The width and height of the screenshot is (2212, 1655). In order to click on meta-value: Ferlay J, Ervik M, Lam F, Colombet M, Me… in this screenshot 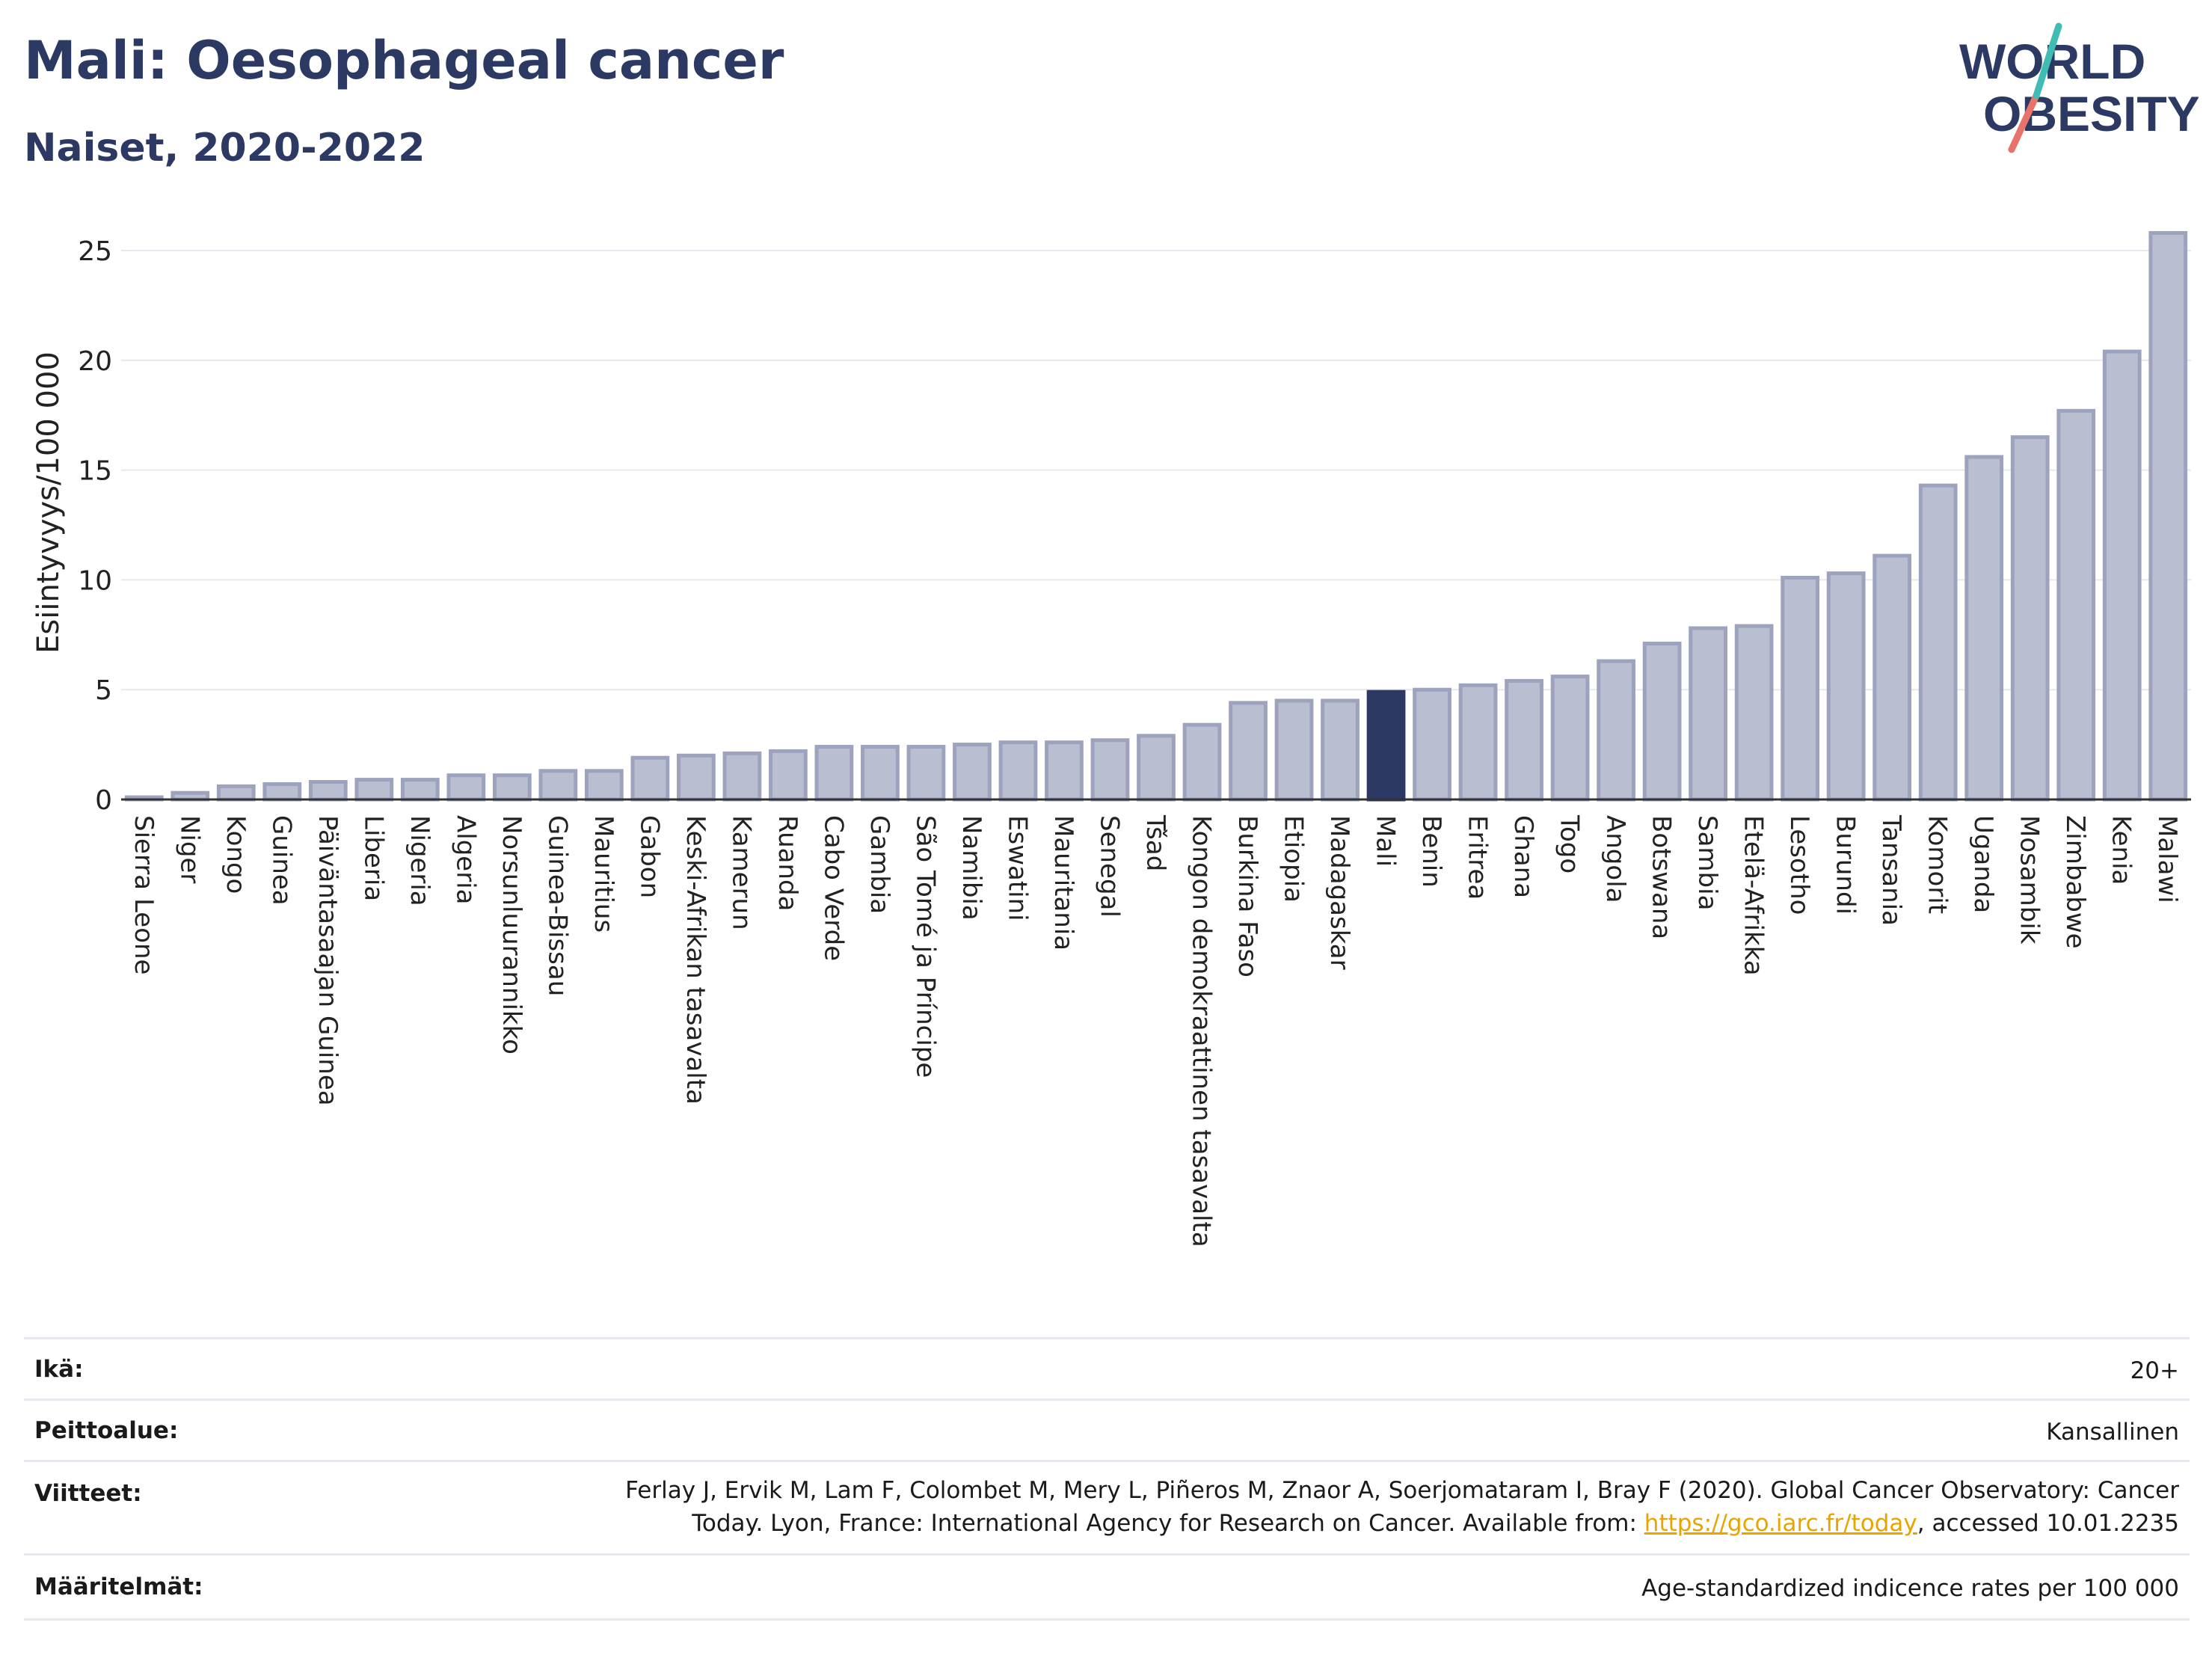, I will do `click(1281, 1507)`.